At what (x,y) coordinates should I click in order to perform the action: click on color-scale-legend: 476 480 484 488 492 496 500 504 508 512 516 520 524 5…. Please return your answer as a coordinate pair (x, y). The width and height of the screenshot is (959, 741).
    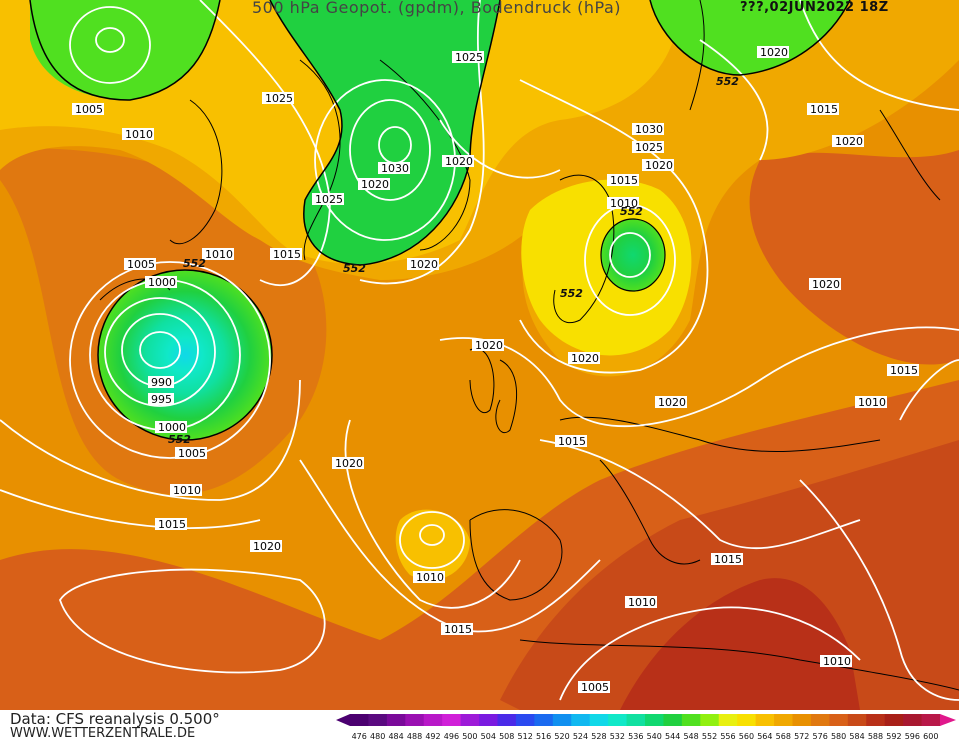
    Looking at the image, I should click on (646, 727).